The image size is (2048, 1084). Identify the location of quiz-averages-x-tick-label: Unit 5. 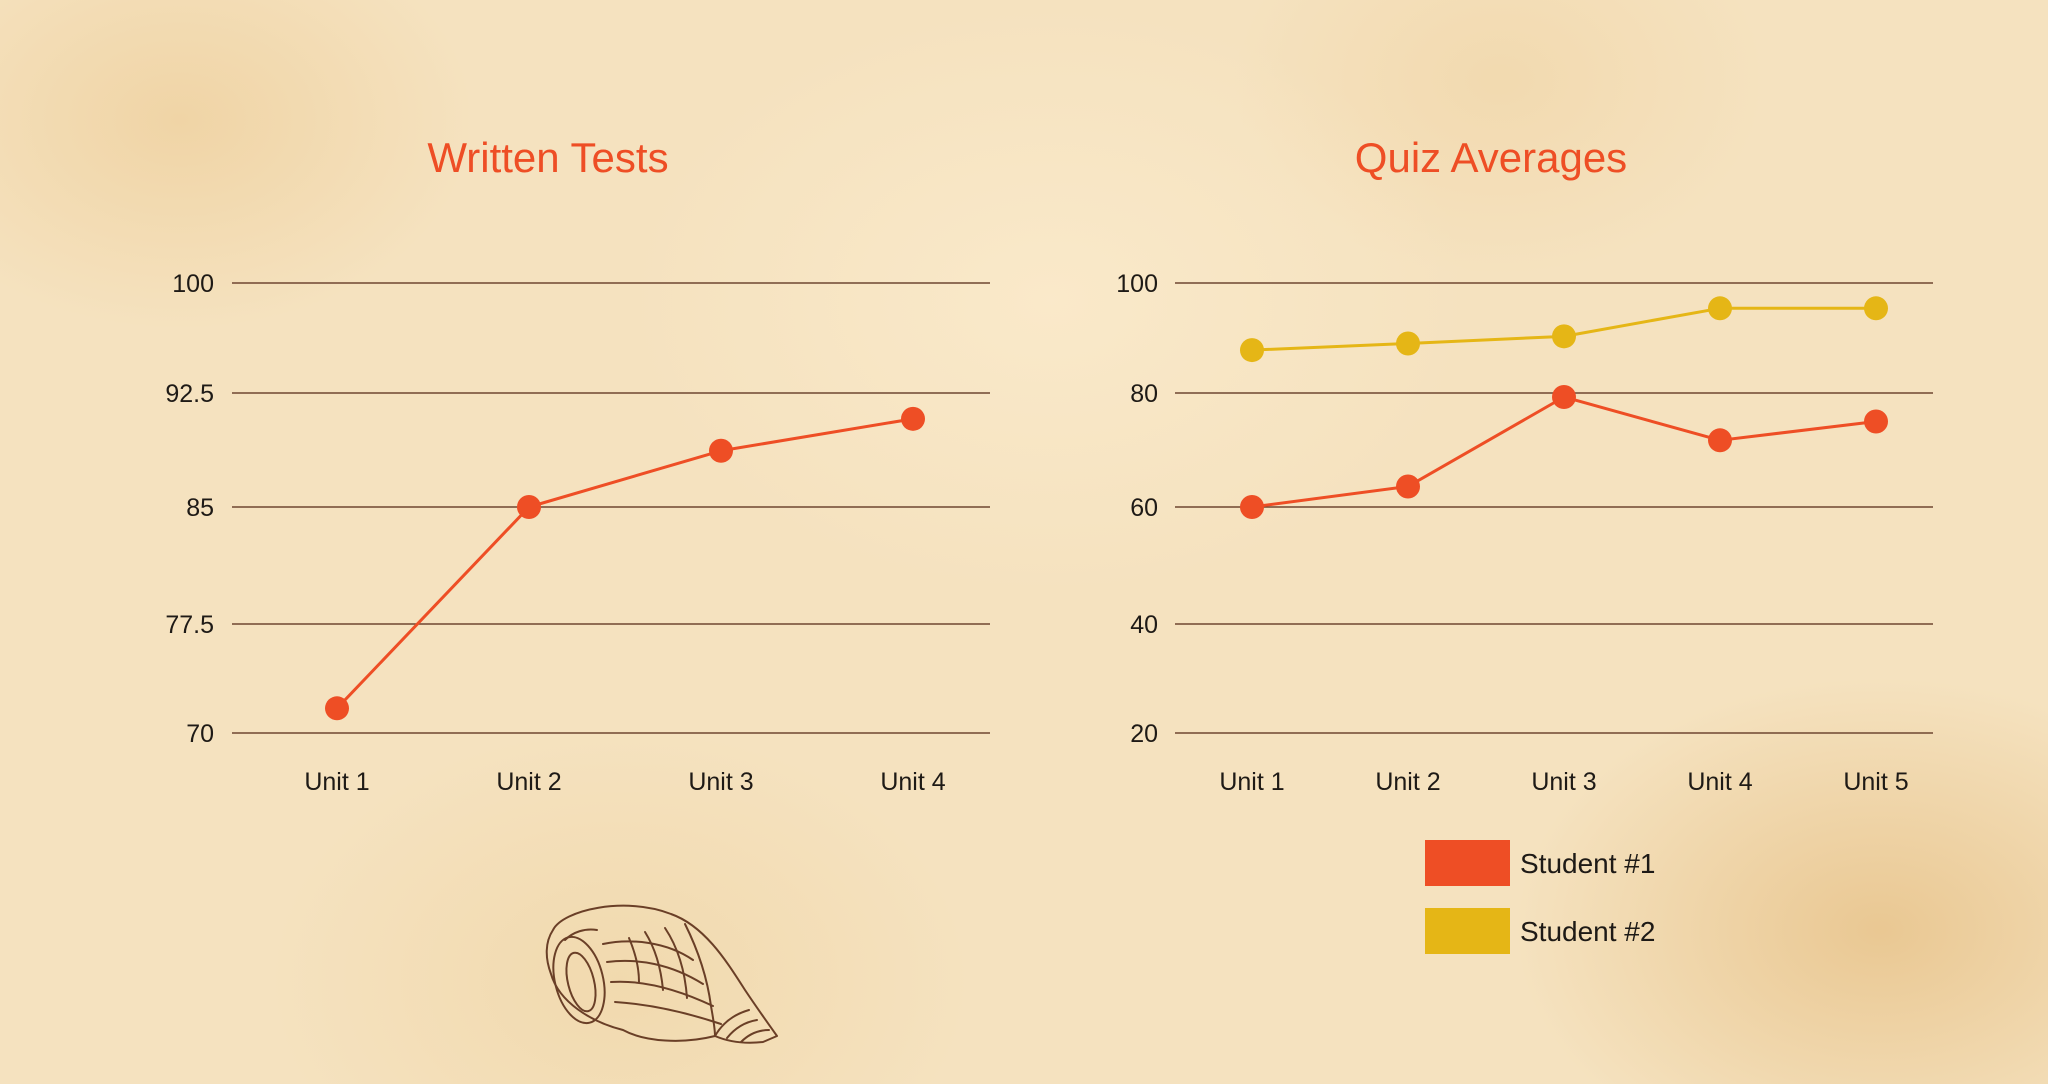
(1875, 782).